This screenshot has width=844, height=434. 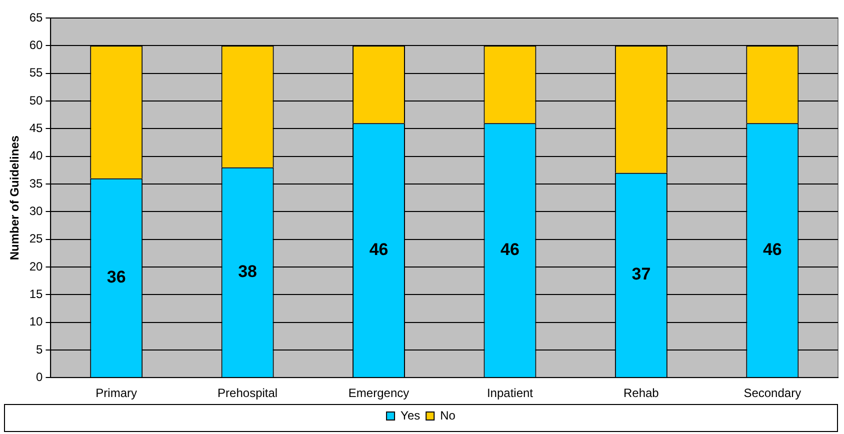 I want to click on x-tick-label: Rehab, so click(x=642, y=393).